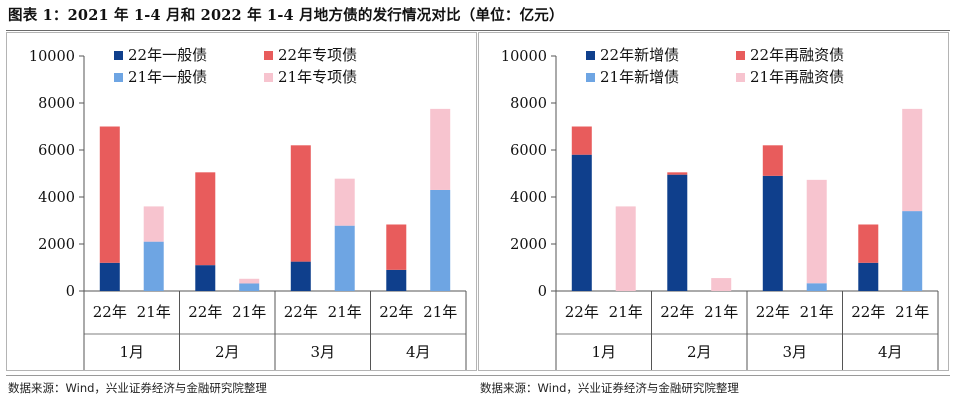 Image resolution: width=962 pixels, height=404 pixels. Describe the element at coordinates (317, 77) in the screenshot. I see `legend-label: 21年专项债` at that location.